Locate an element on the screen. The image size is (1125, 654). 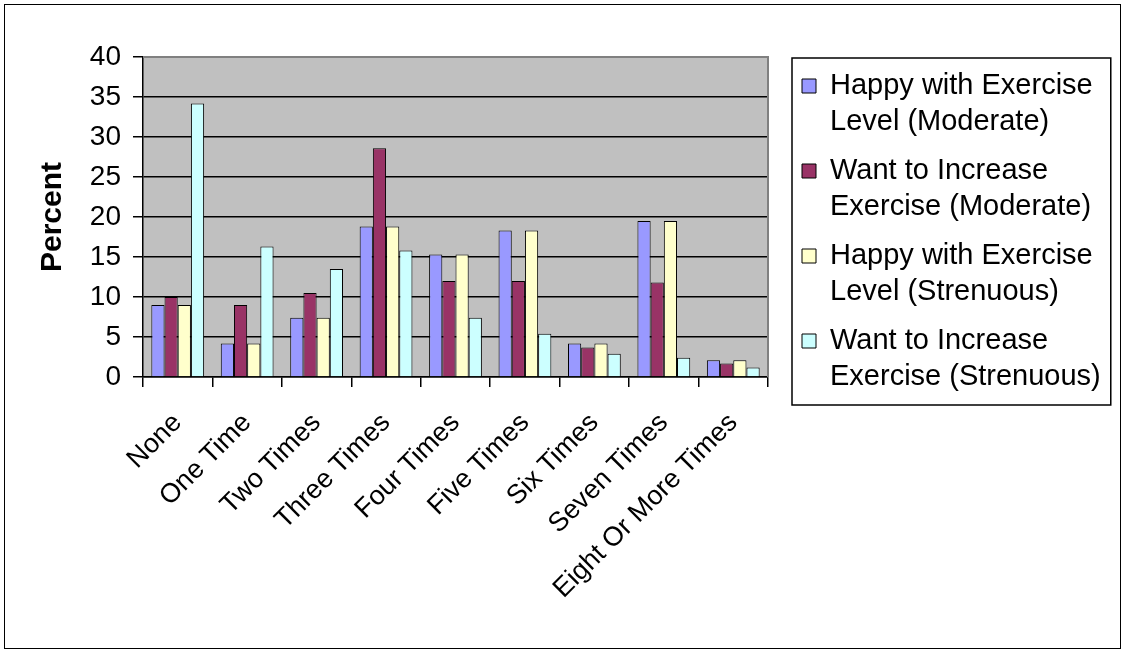
y-tick-label: 30 is located at coordinates (105, 135).